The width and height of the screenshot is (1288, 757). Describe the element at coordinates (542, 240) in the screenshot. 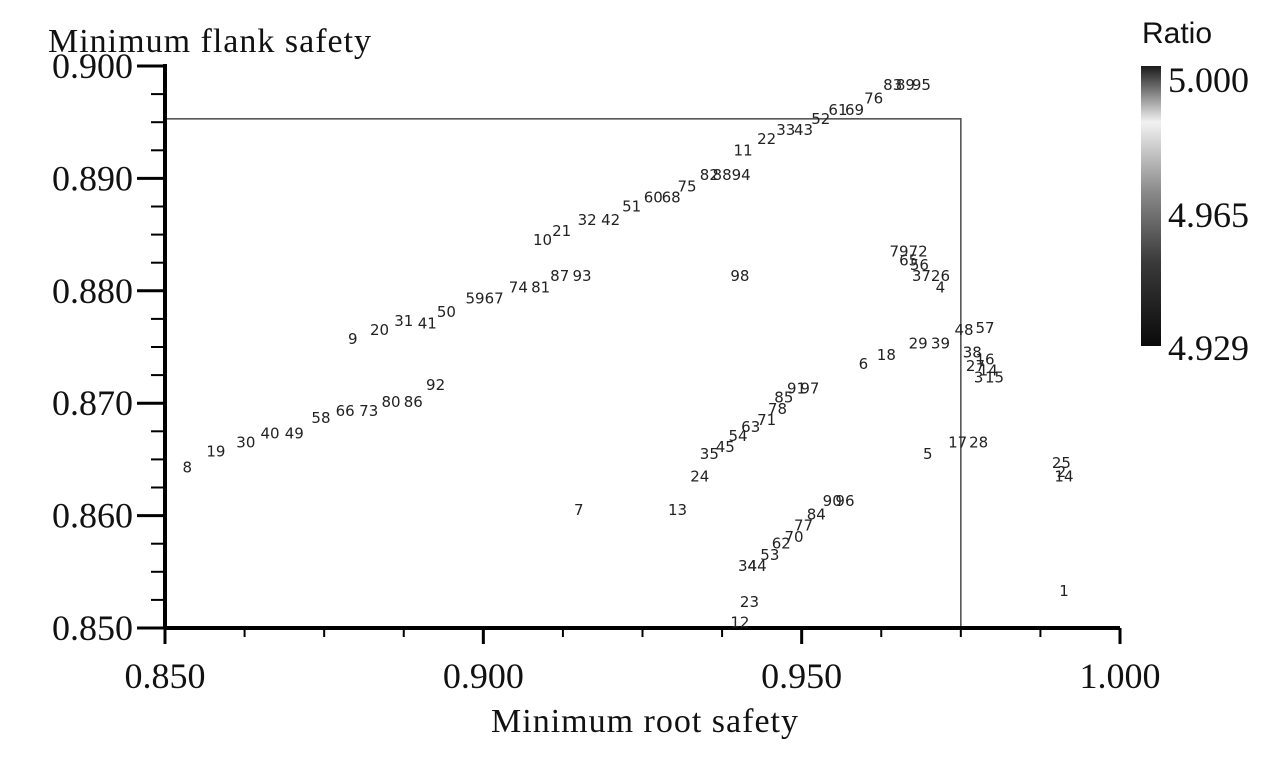

I see `point-label-10: 10` at that location.